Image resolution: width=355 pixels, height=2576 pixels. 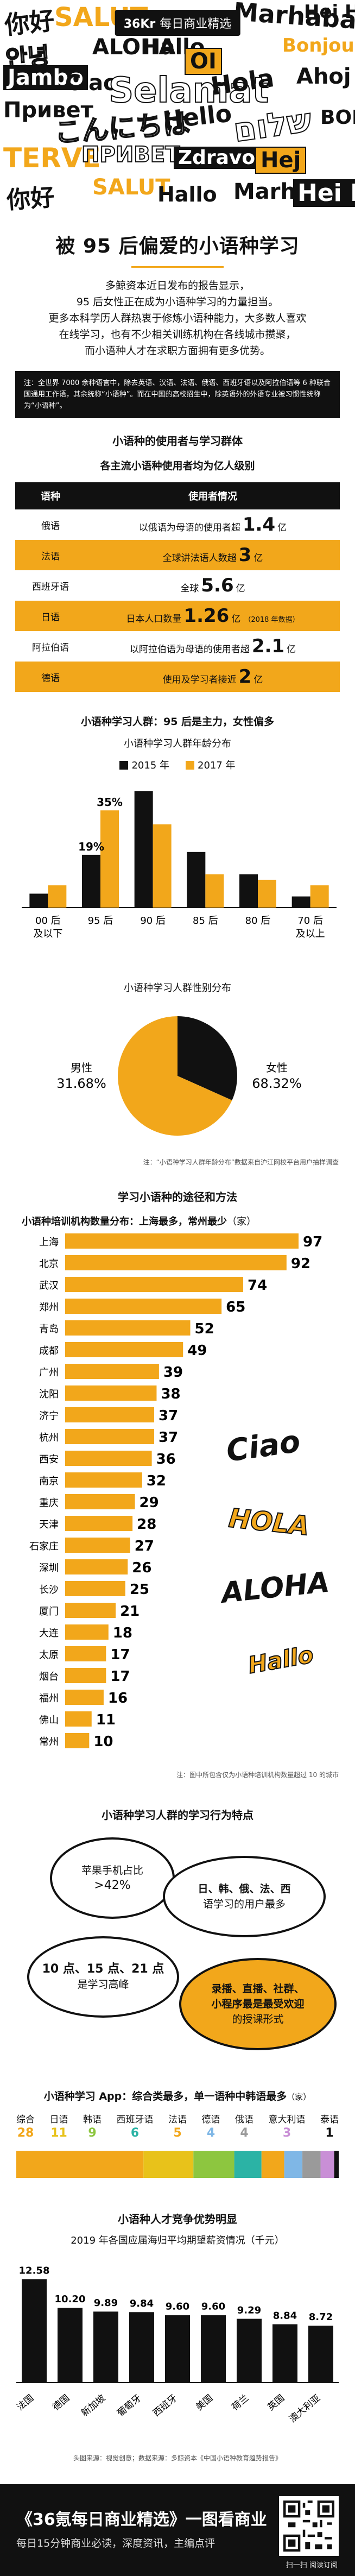 What do you see at coordinates (113, 1878) in the screenshot?
I see `bubble-iphone: 苹果手机占比 >42%` at bounding box center [113, 1878].